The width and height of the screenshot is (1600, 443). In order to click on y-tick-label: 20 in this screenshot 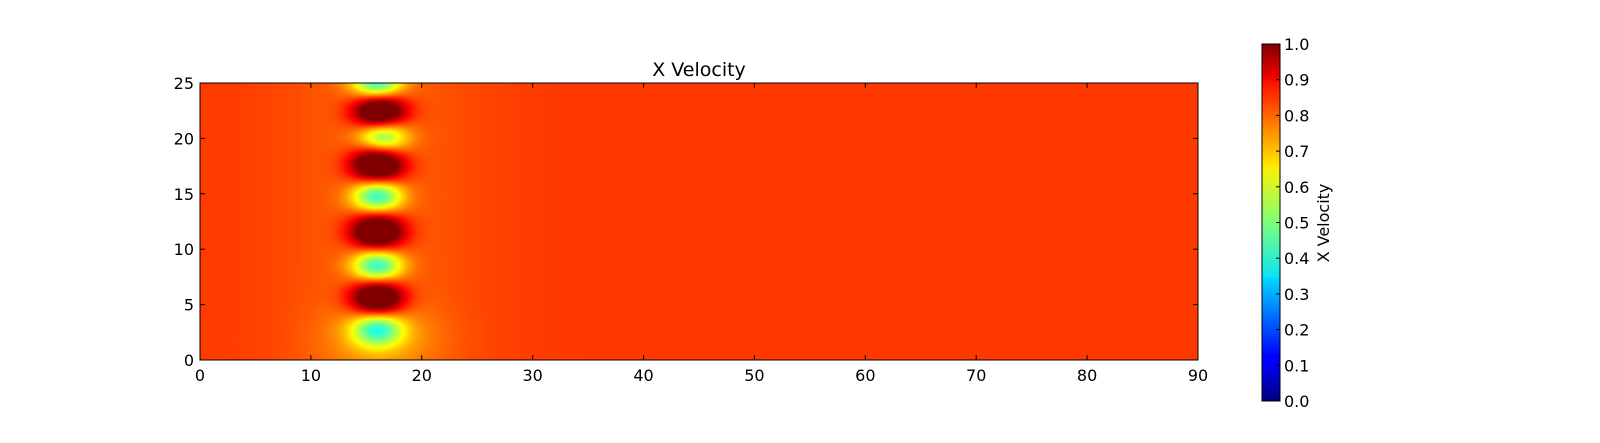, I will do `click(184, 138)`.